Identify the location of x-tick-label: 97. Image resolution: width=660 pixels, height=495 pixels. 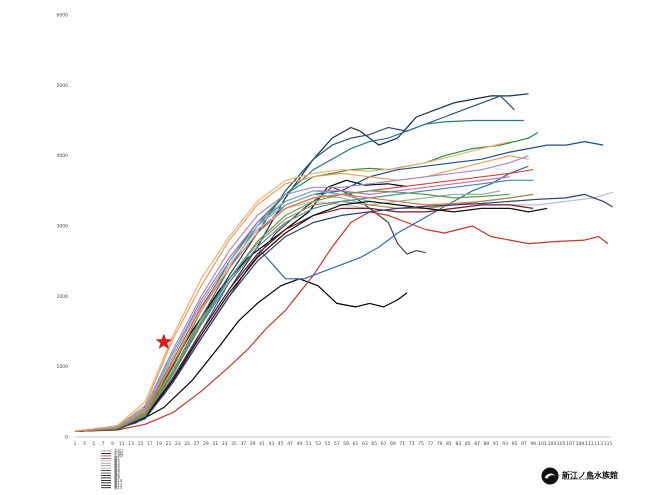
(524, 444).